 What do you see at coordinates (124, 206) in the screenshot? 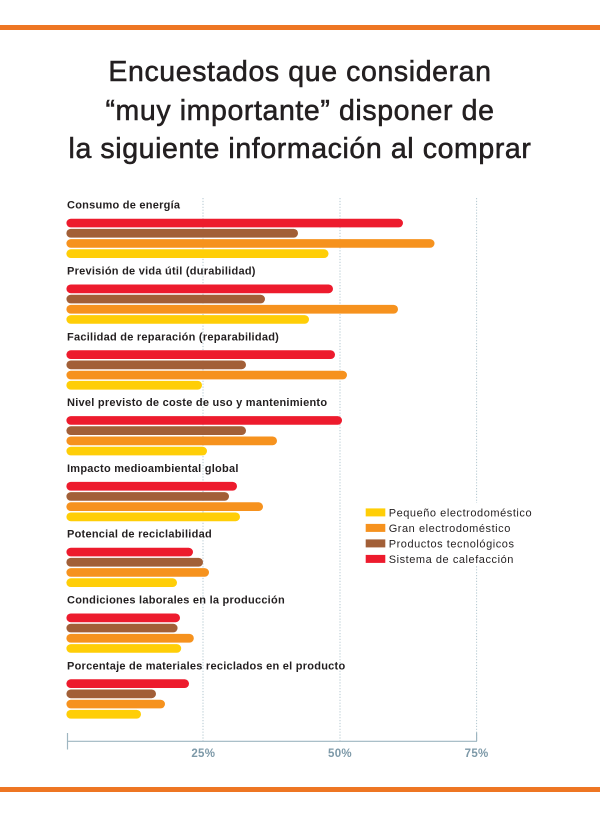
I see `svg-text: Consumo de energía` at bounding box center [124, 206].